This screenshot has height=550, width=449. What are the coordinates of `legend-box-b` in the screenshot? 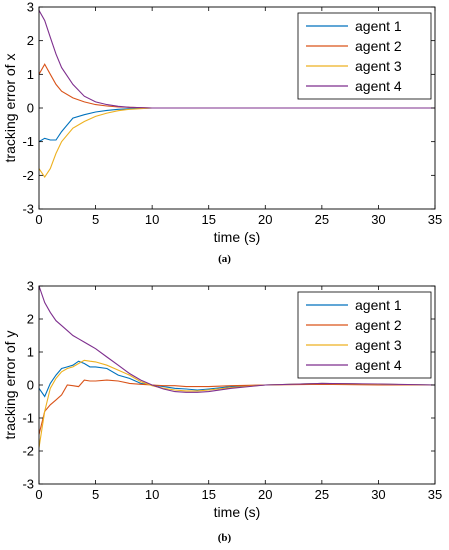 It's located at (364, 335).